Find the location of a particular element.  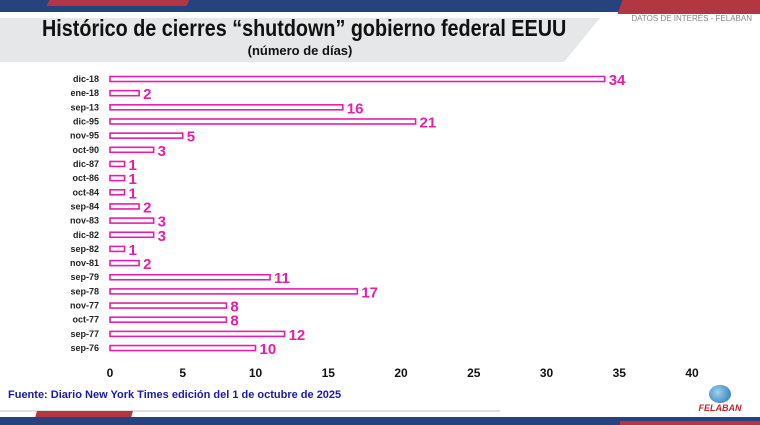

category-label: nov-83 is located at coordinates (84, 221).